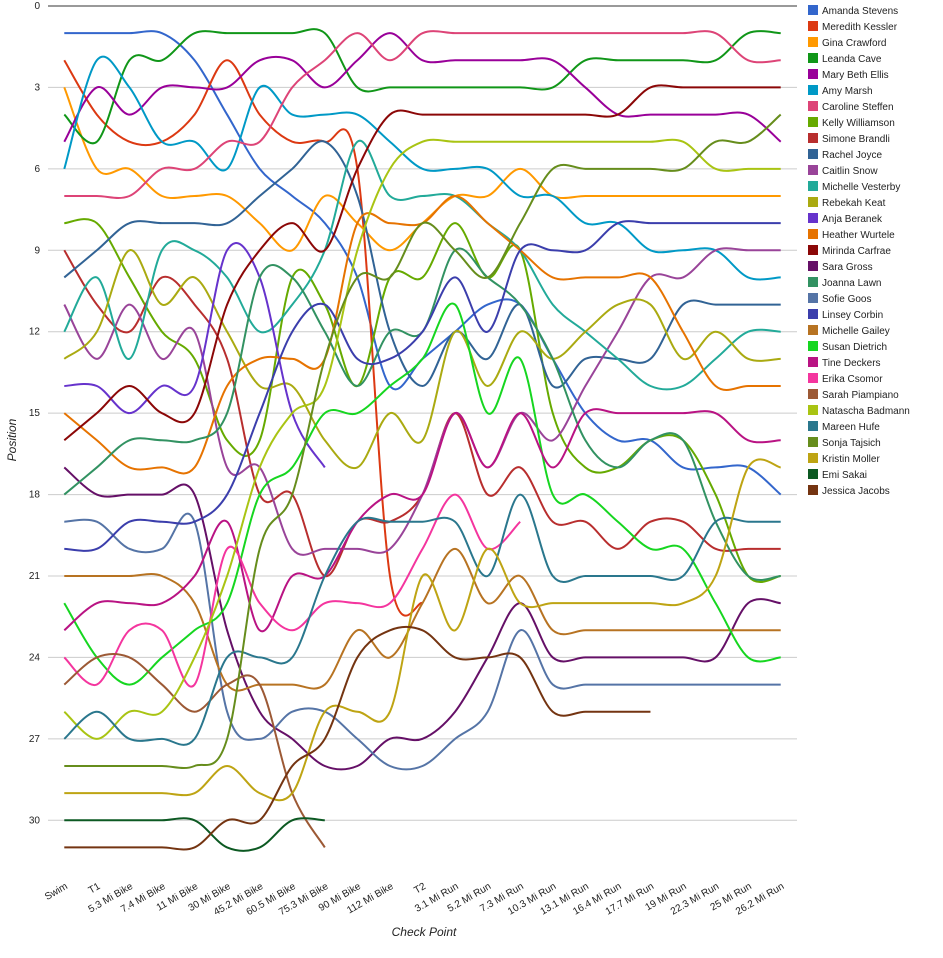  I want to click on legend-label: Amanda Stevens, so click(860, 11).